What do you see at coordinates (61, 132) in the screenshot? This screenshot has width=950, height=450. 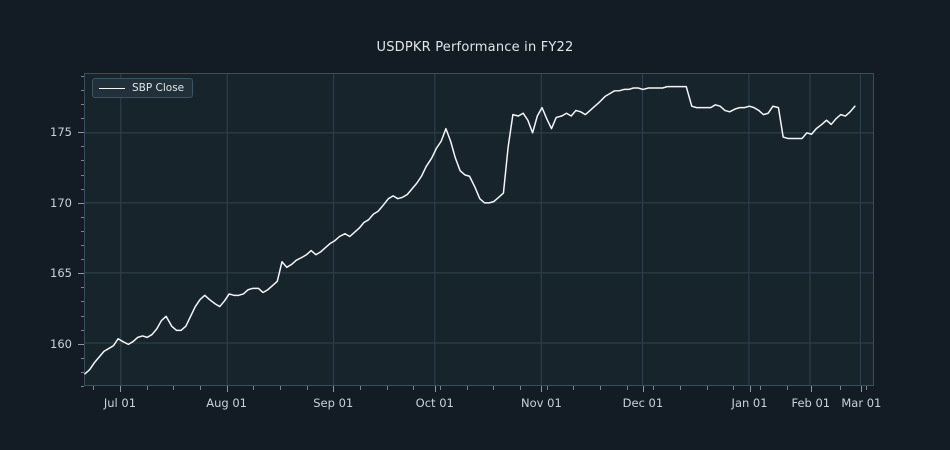 I see `y-axis-tick-label: 175` at bounding box center [61, 132].